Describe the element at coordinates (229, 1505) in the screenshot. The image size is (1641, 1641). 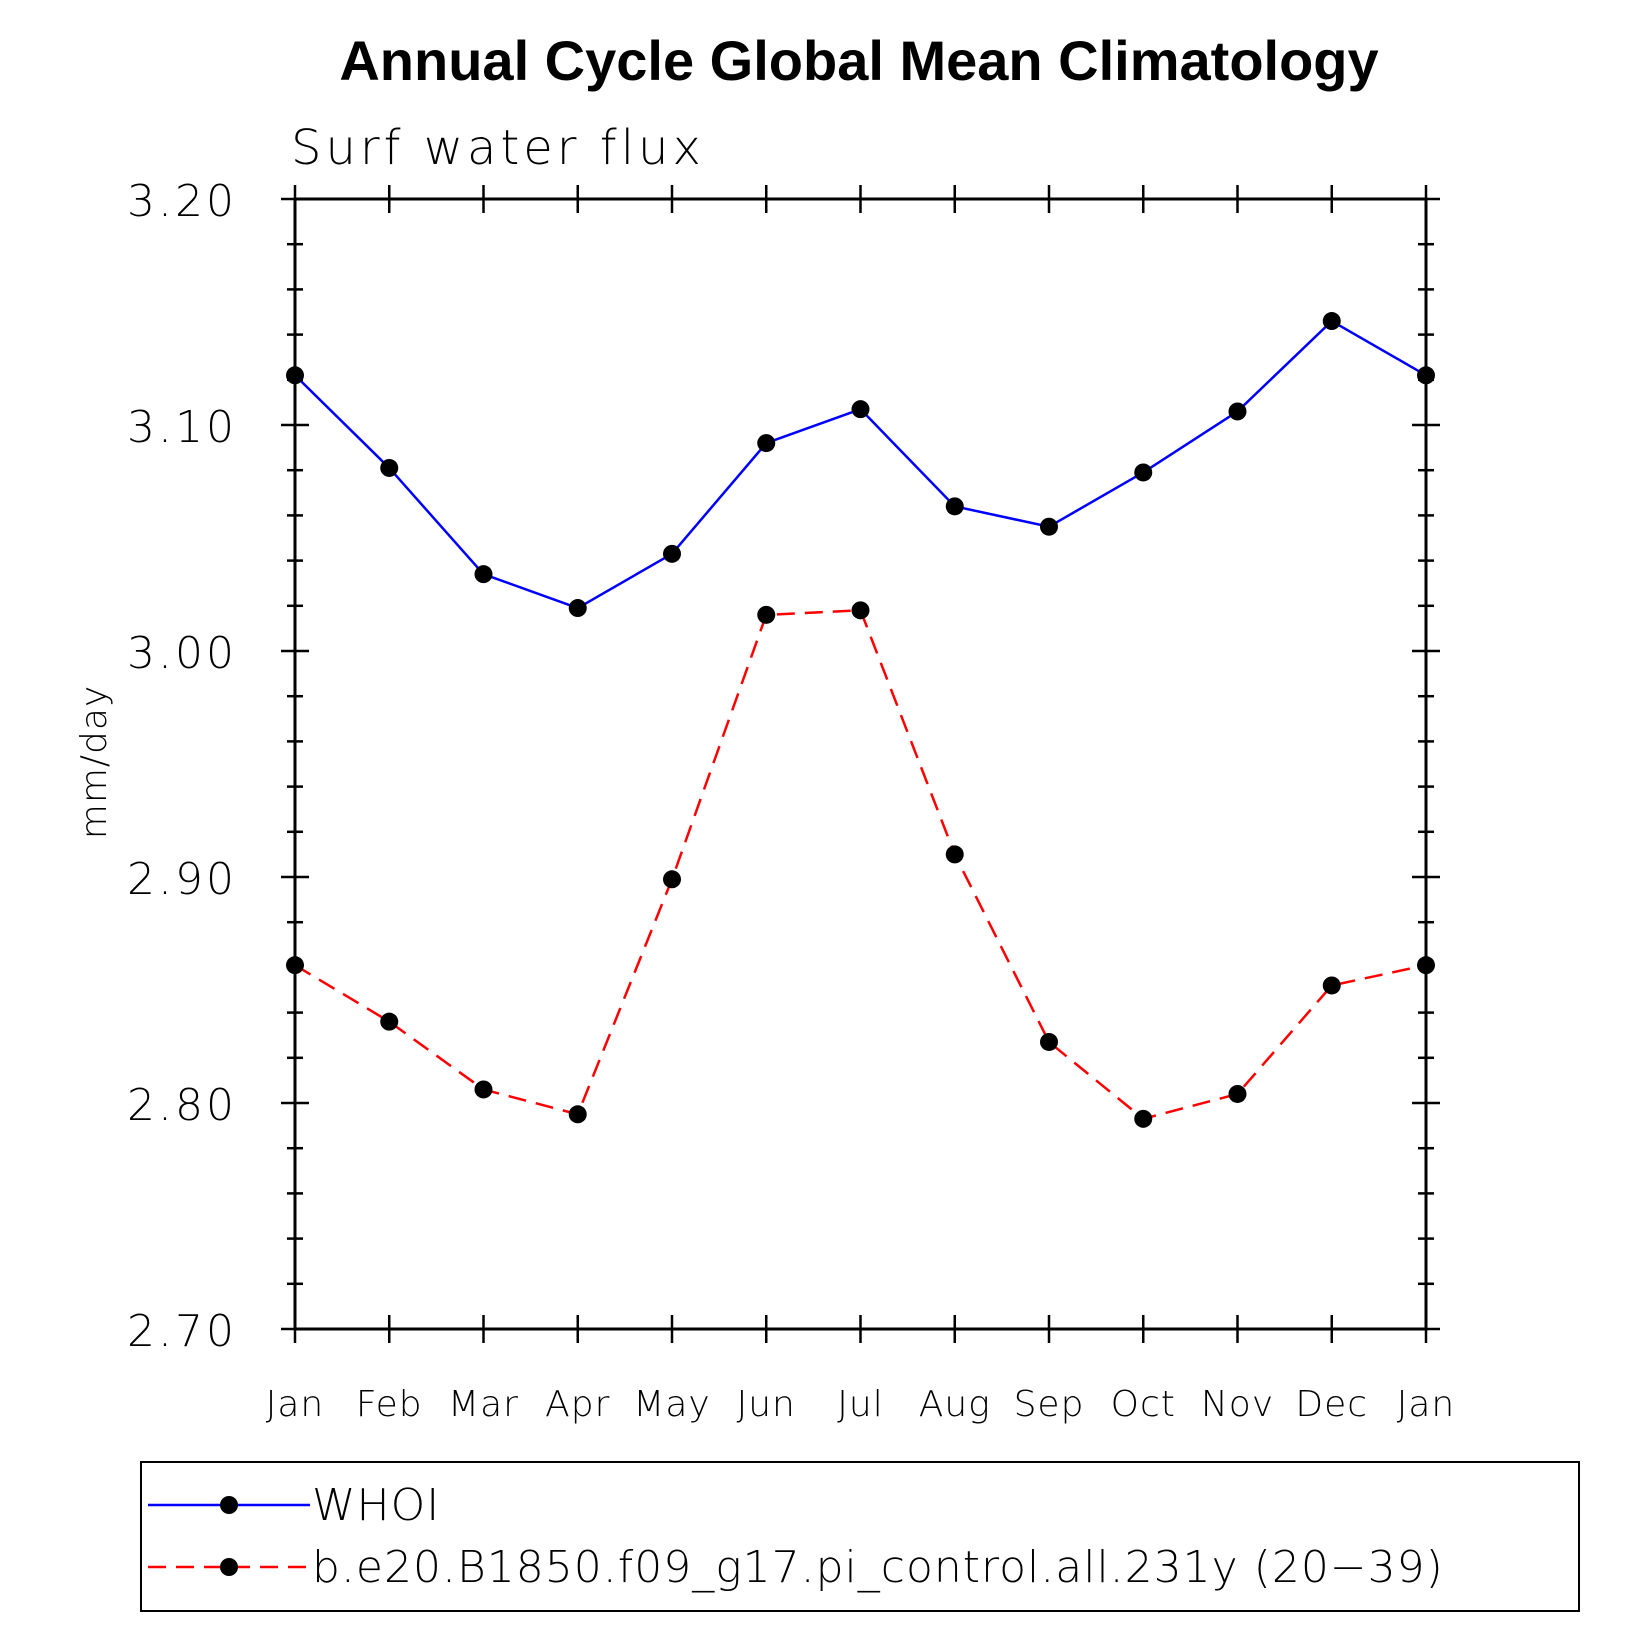
I see `legend-marker-whoi` at that location.